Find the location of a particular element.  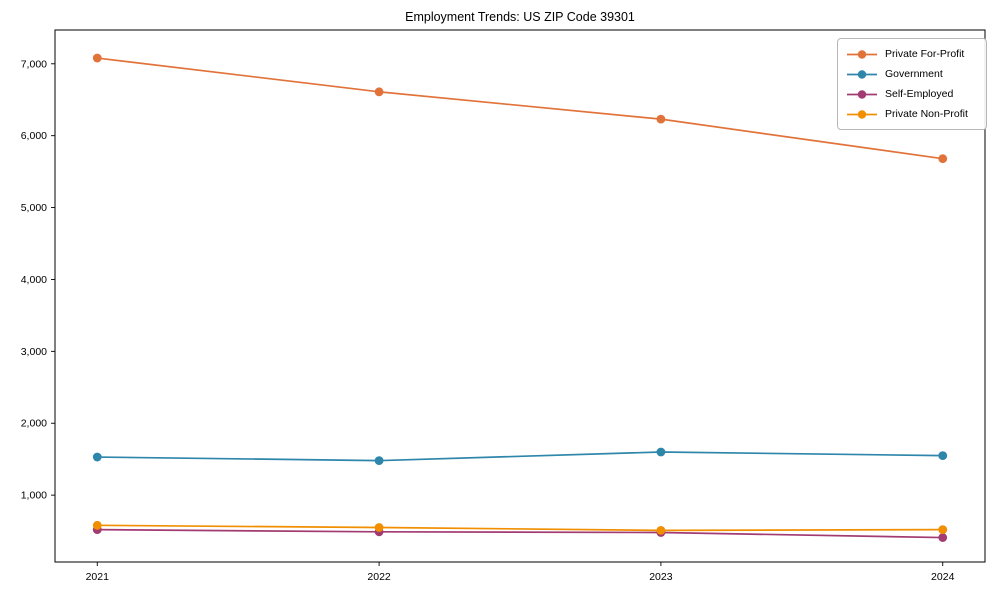

legend-label: Government is located at coordinates (914, 74).